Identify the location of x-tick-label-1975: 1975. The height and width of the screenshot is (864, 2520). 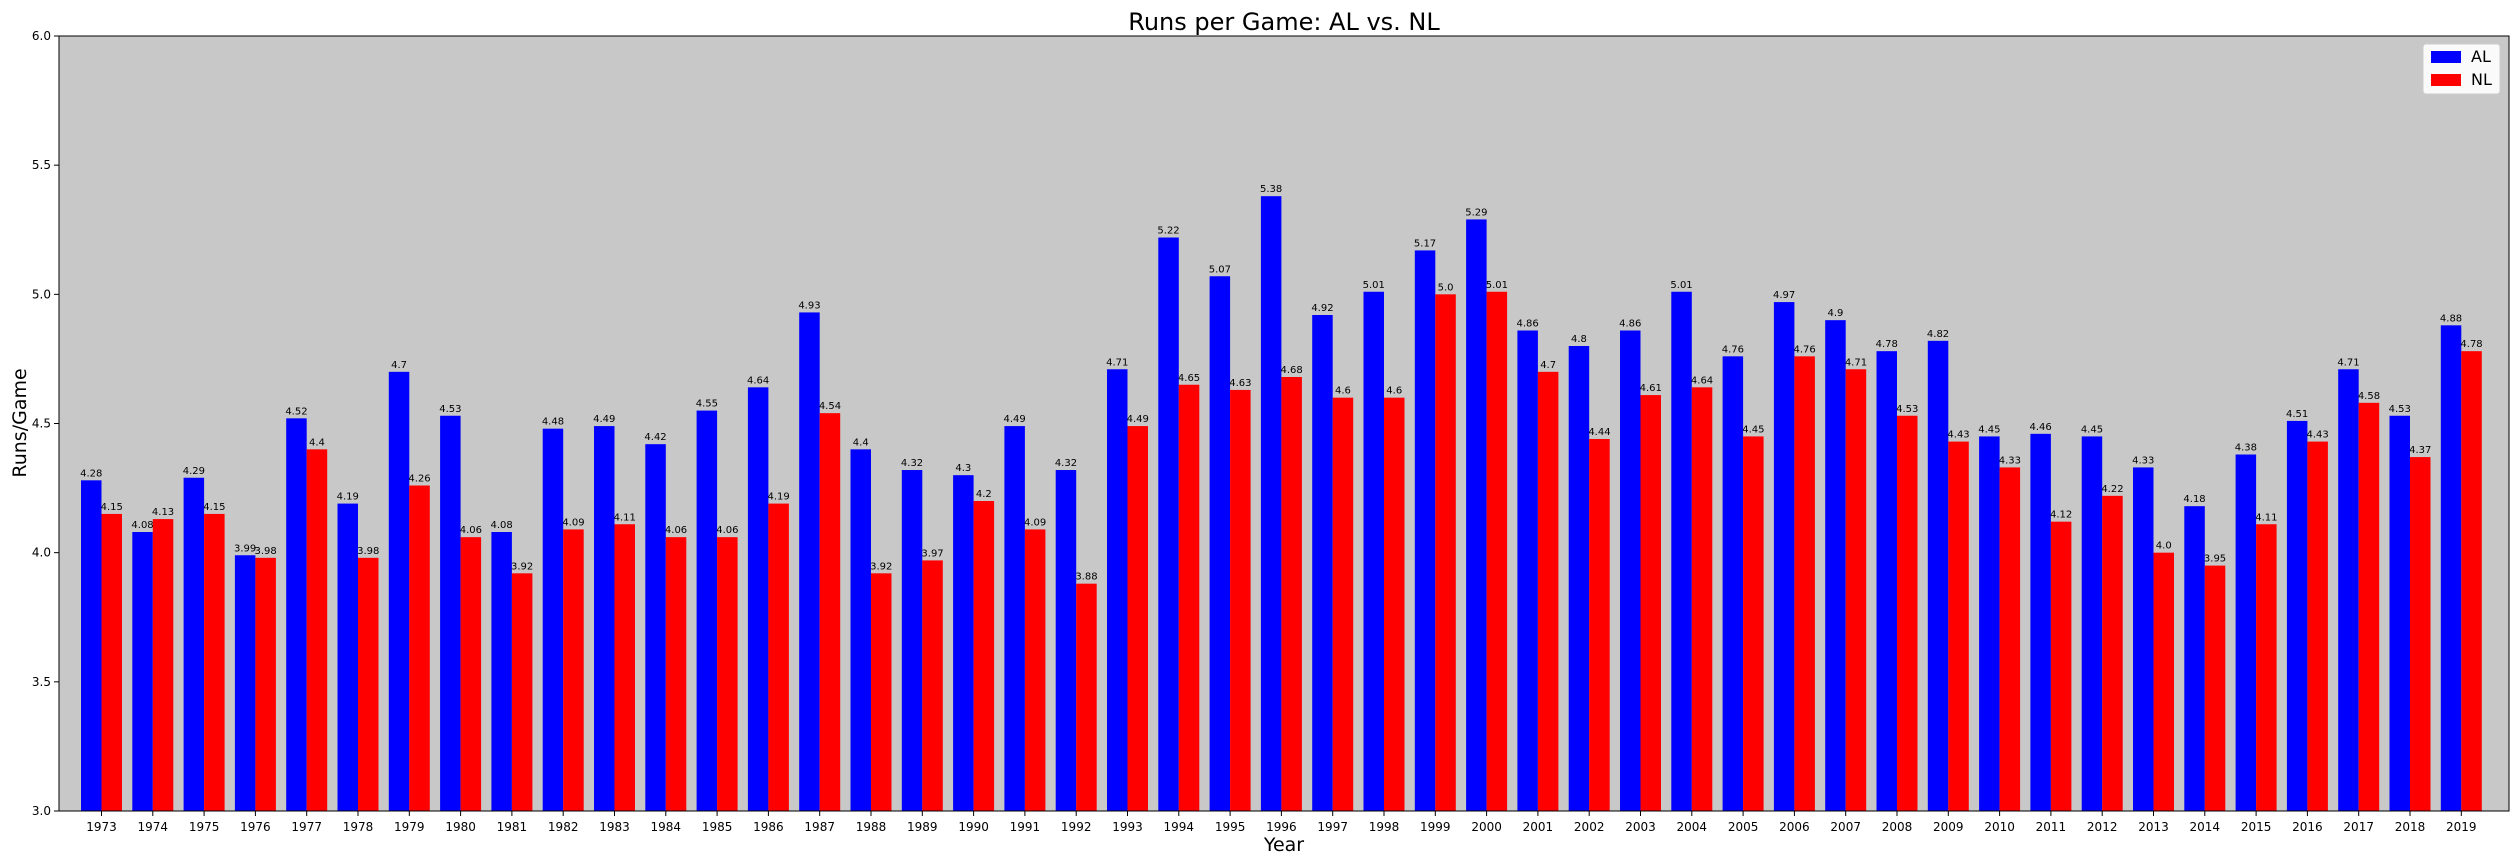
(204, 827).